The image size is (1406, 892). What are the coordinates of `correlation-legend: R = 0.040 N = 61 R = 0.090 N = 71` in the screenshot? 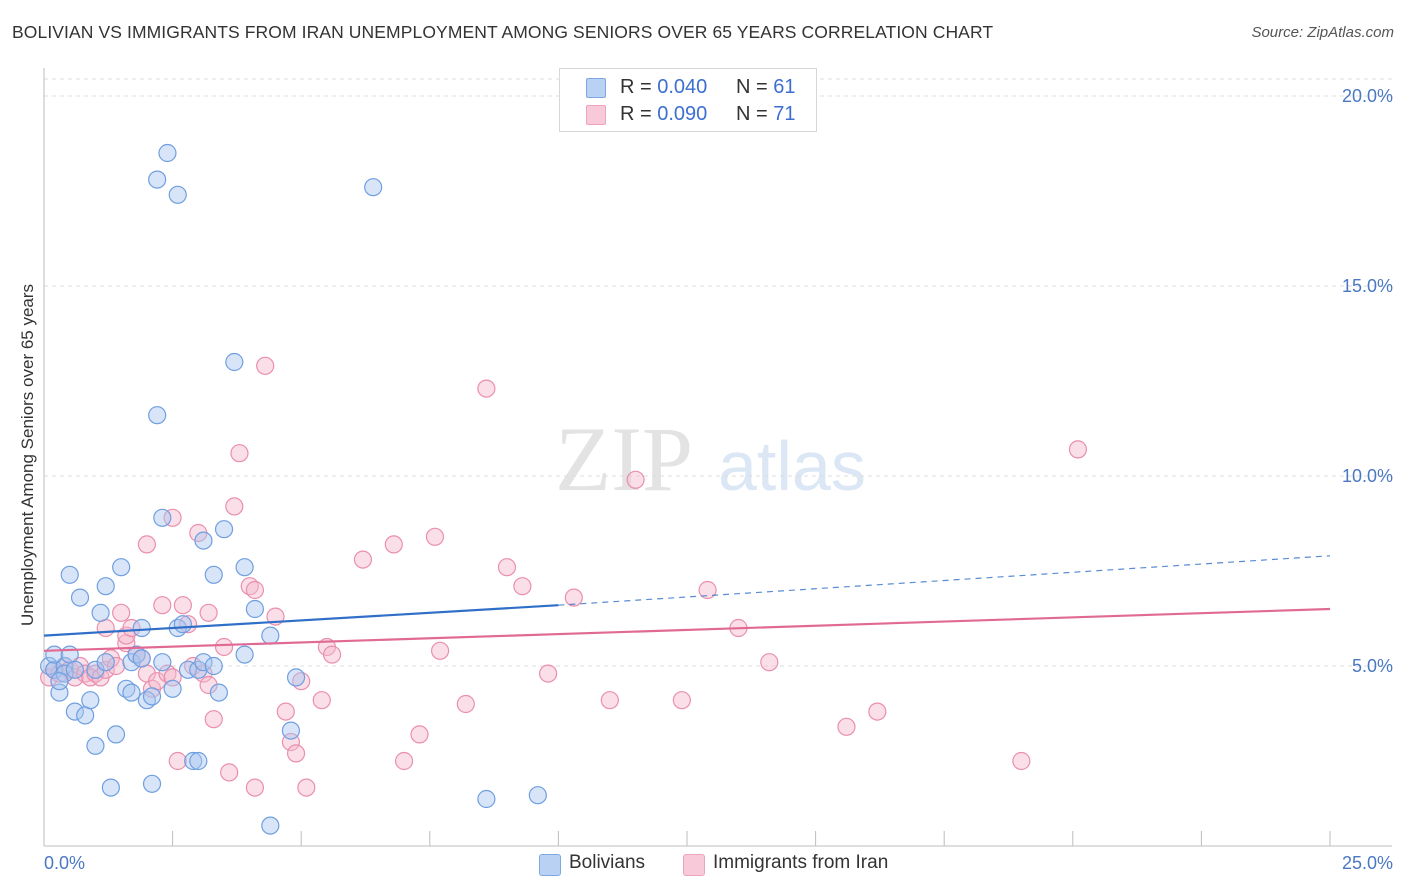 It's located at (688, 100).